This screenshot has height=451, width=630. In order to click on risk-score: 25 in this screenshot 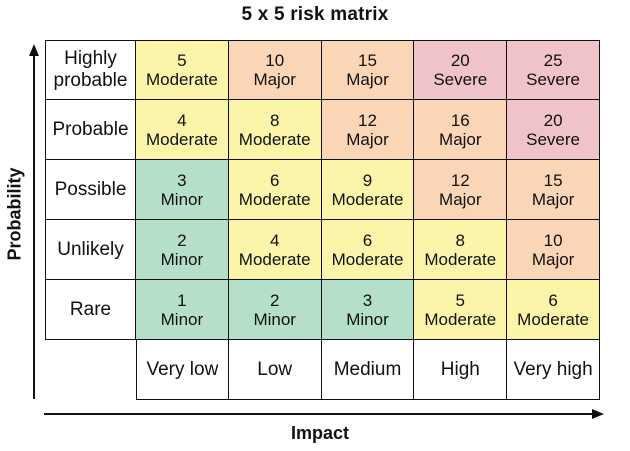, I will do `click(553, 60)`.